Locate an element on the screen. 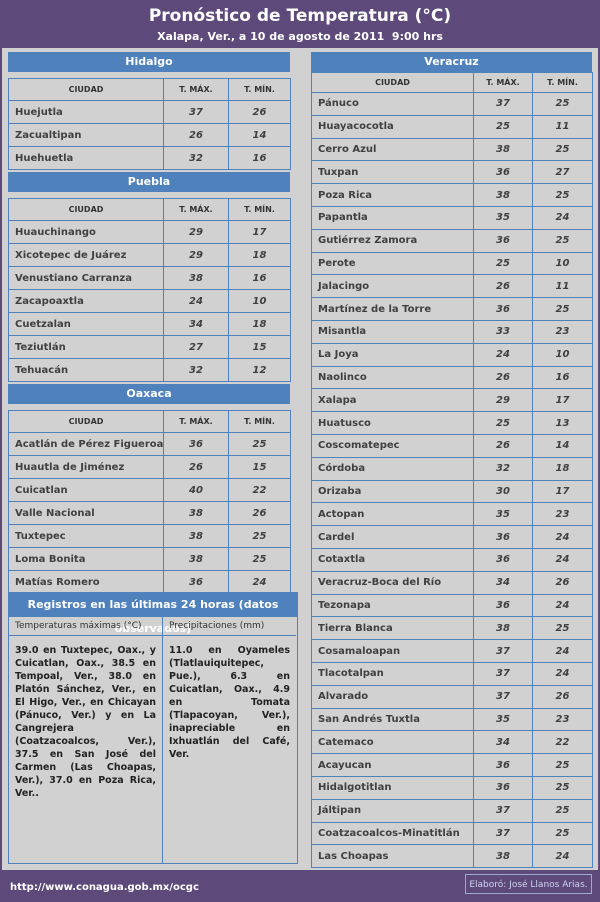  city-cell: Coatzacoalcos-Minatitlán is located at coordinates (392, 833).